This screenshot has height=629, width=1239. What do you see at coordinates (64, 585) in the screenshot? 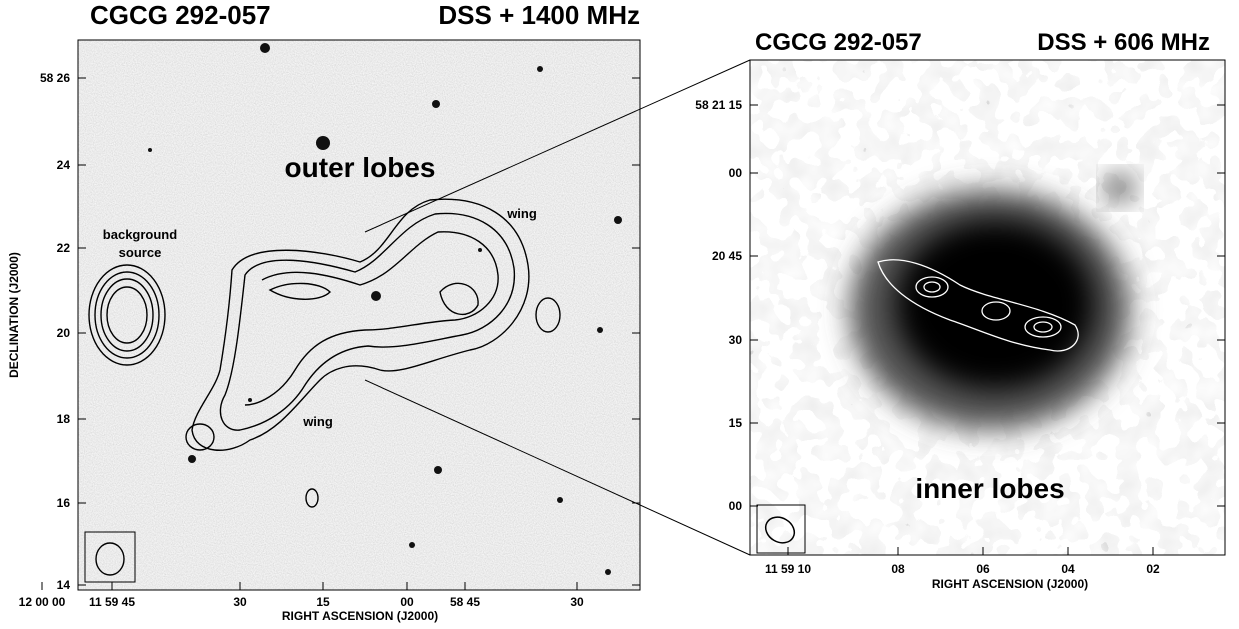
I see `y-tick-label: 14` at bounding box center [64, 585].